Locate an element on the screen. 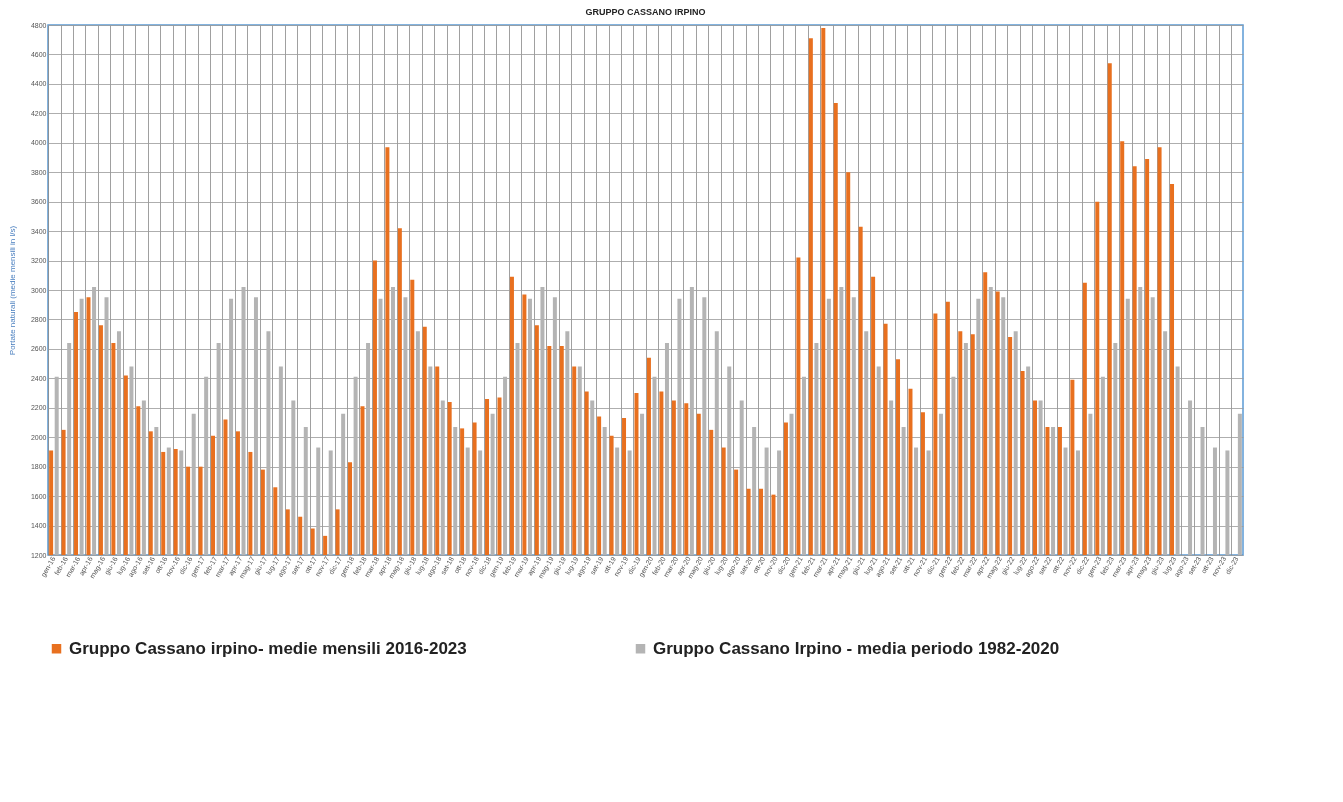 This screenshot has width=1343, height=802. legend-label: Gruppo Cassano irpino- medie mensili 2016-2023 is located at coordinates (268, 648).